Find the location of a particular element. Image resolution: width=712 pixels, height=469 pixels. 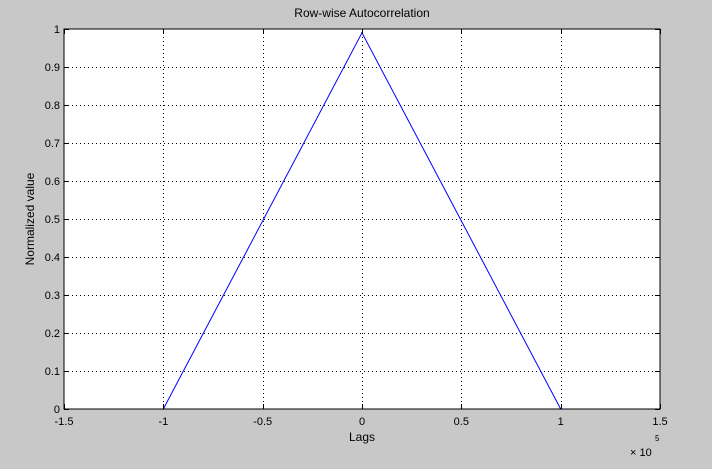

y-tick-label: 0.2 is located at coordinates (52, 334).